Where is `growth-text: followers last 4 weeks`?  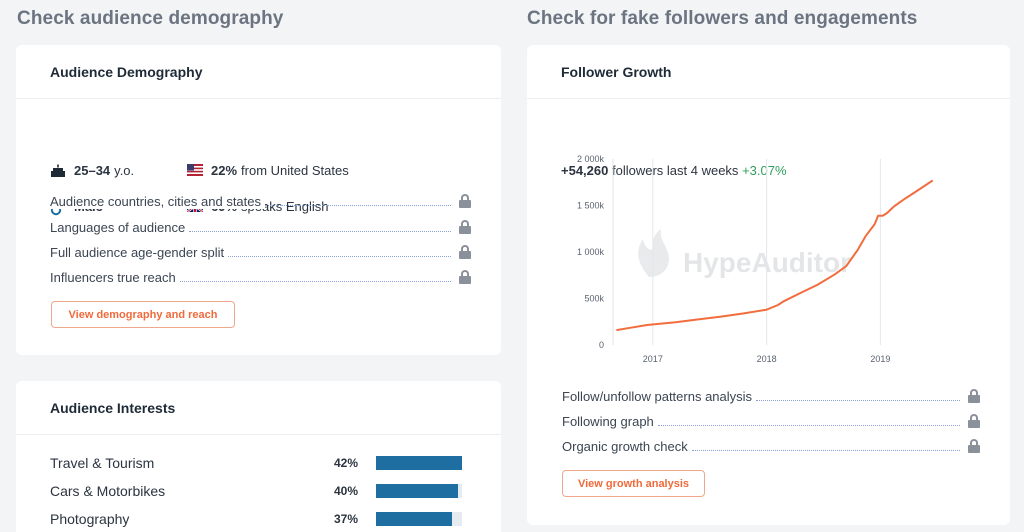
growth-text: followers last 4 weeks is located at coordinates (675, 170).